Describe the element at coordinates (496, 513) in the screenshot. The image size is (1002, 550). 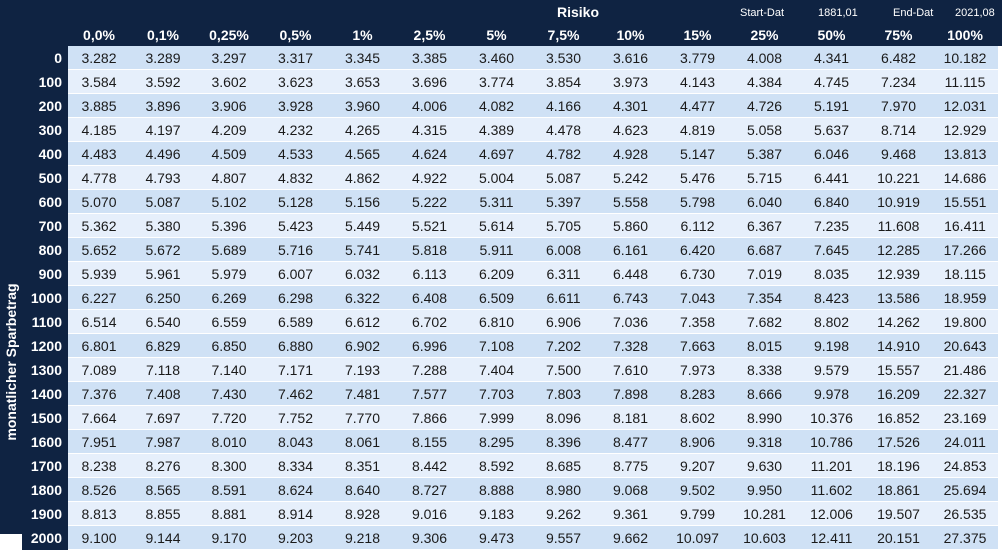
I see `table-cell: 9.183` at that location.